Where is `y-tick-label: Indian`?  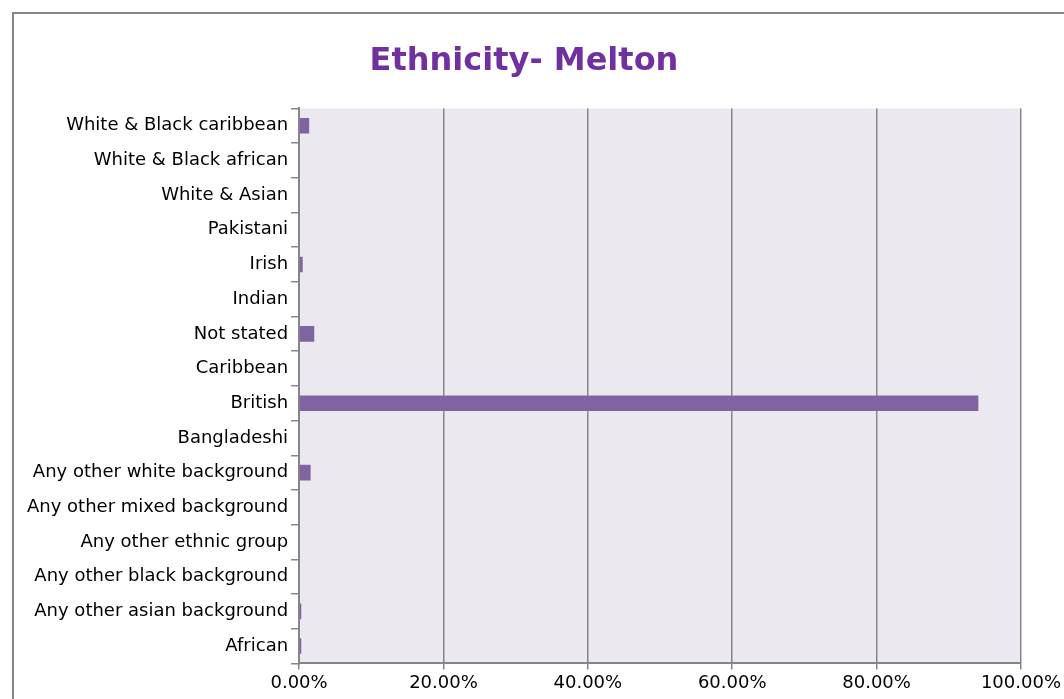 y-tick-label: Indian is located at coordinates (260, 297).